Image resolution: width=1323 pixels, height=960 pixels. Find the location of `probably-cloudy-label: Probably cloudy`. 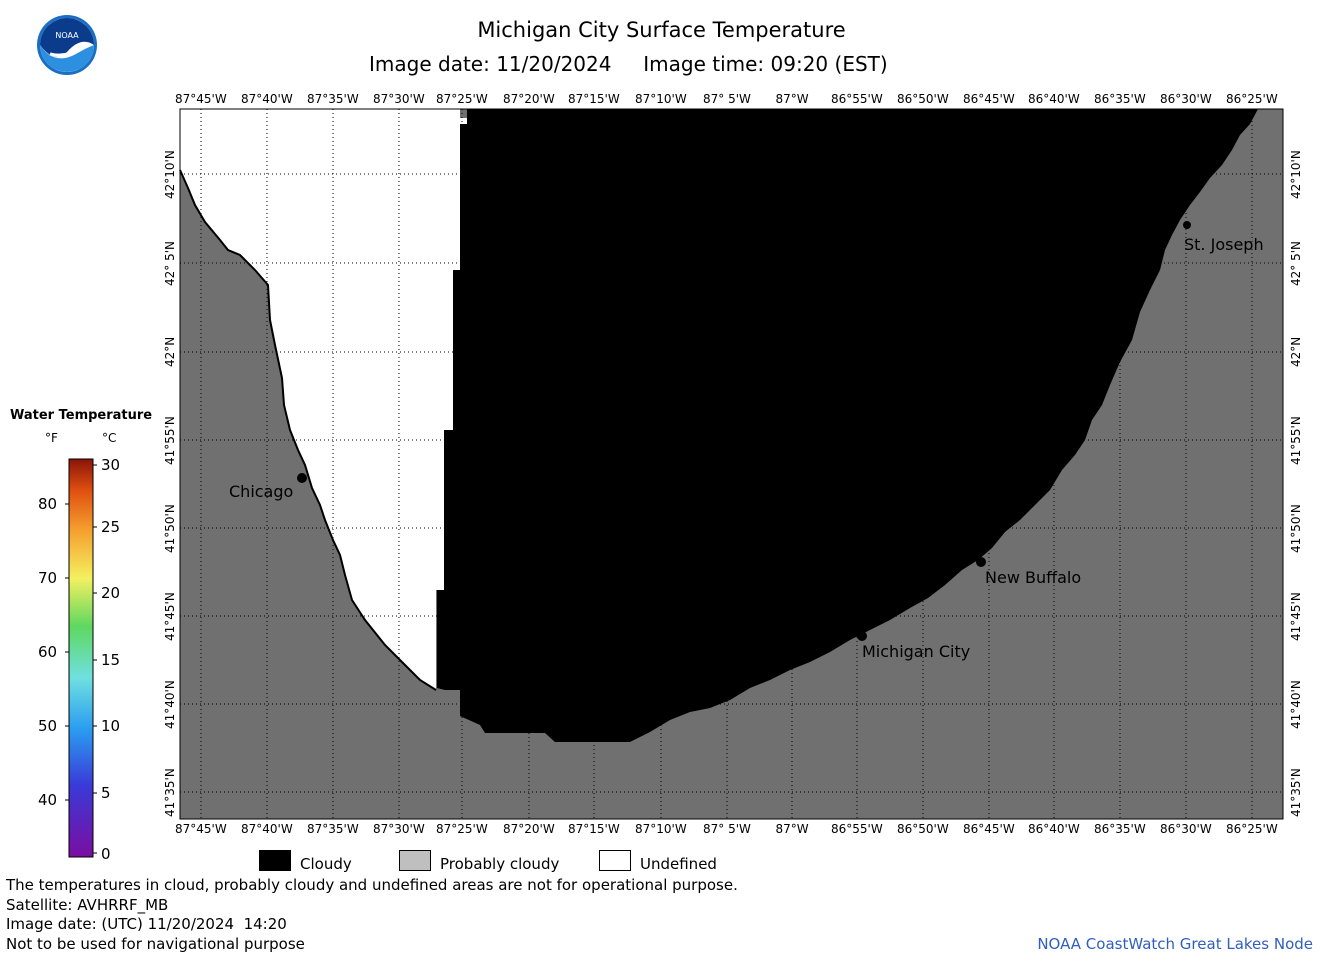

probably-cloudy-label: Probably cloudy is located at coordinates (500, 864).